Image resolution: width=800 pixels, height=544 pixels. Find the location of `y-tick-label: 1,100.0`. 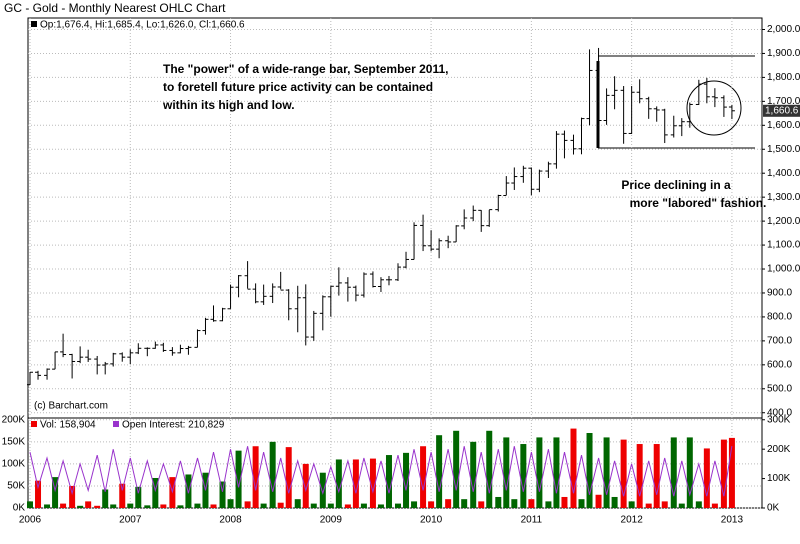

y-tick-label: 1,100.0 is located at coordinates (783, 245).